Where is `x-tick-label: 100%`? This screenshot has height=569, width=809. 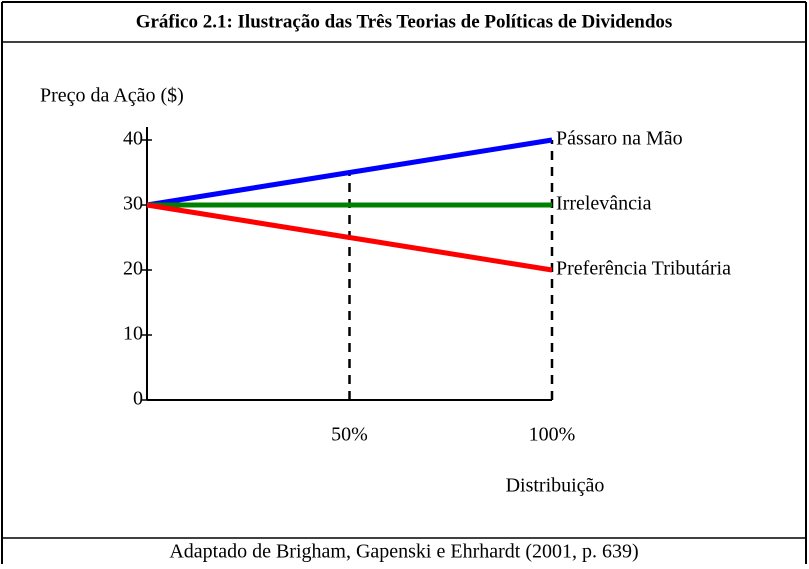 x-tick-label: 100% is located at coordinates (552, 435).